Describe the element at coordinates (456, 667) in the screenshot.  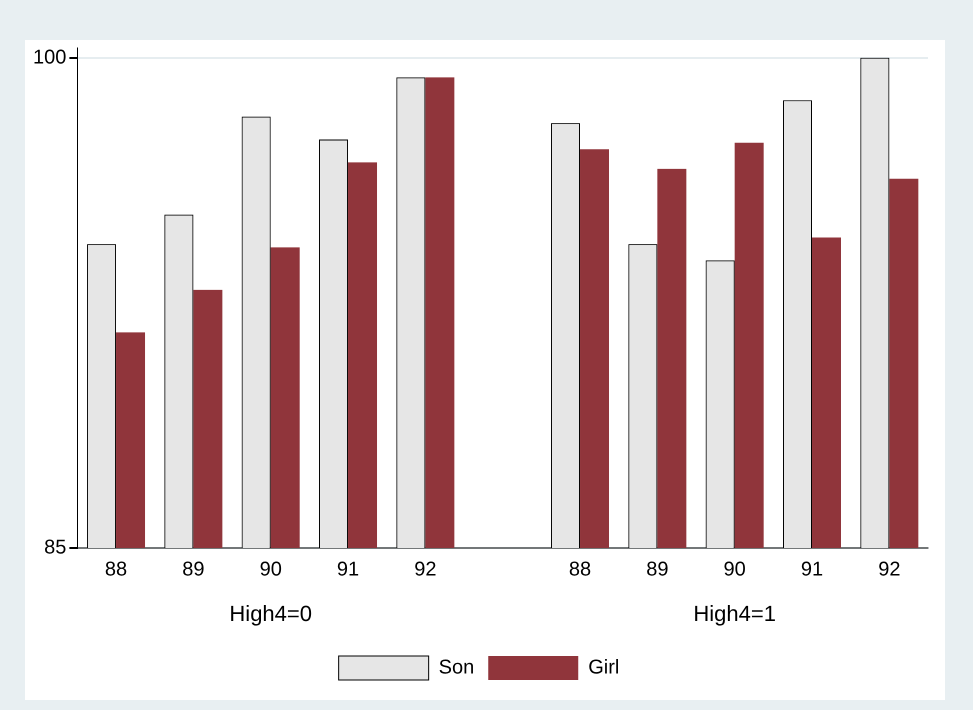
I see `legend-label: Son` at that location.